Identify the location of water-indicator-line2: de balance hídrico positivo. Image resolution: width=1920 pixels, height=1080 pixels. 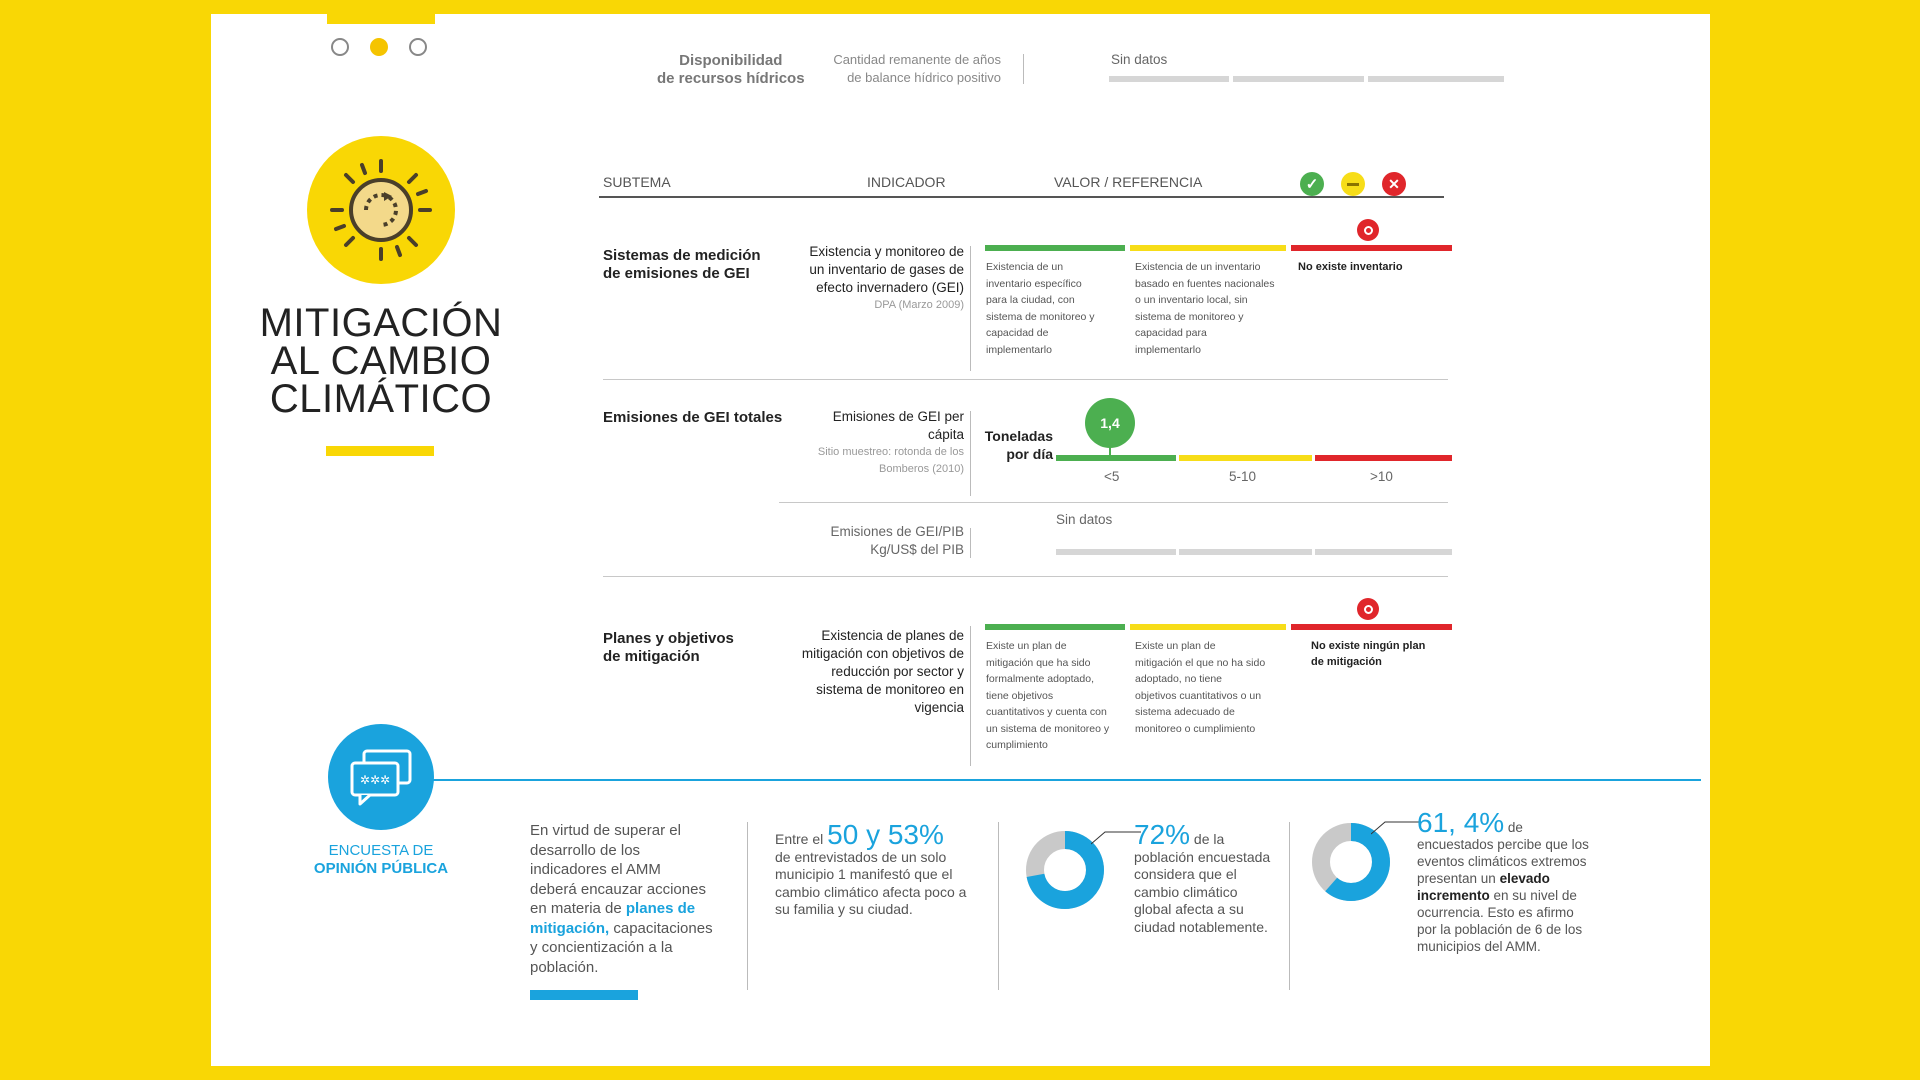
(924, 77).